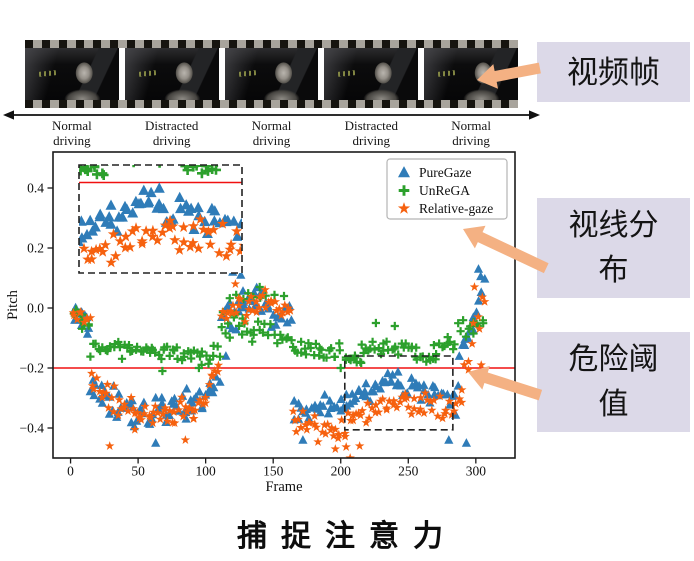 Image resolution: width=694 pixels, height=561 pixels. What do you see at coordinates (35, 248) in the screenshot?
I see `svg-text: 0.2` at bounding box center [35, 248].